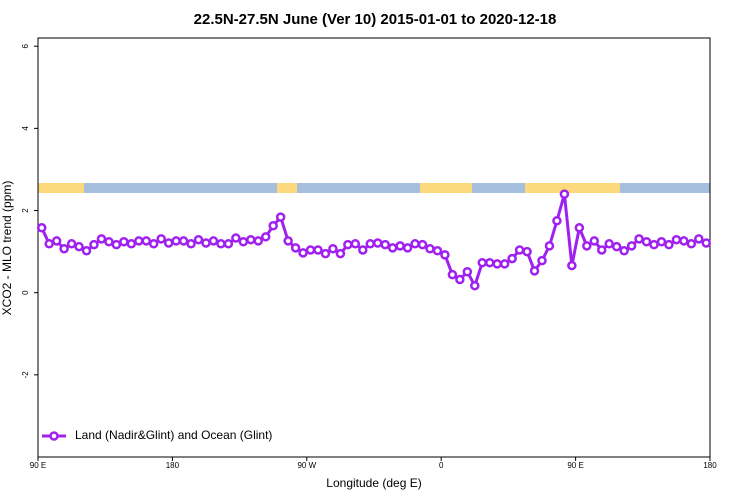  I want to click on x-tick-label: 90 W, so click(306, 465).